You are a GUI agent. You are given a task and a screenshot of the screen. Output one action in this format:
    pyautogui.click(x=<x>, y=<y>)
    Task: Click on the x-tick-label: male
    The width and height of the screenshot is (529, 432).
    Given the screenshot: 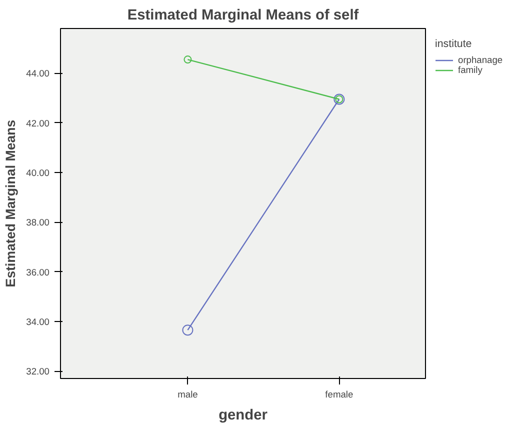 What is the action you would take?
    pyautogui.click(x=188, y=395)
    